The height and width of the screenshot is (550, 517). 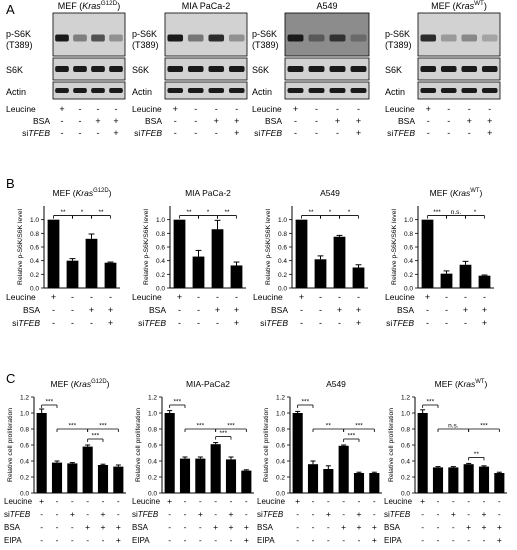 What do you see at coordinates (459, 5) in the screenshot?
I see `blot-title: MEF (KrasWT)` at bounding box center [459, 5].